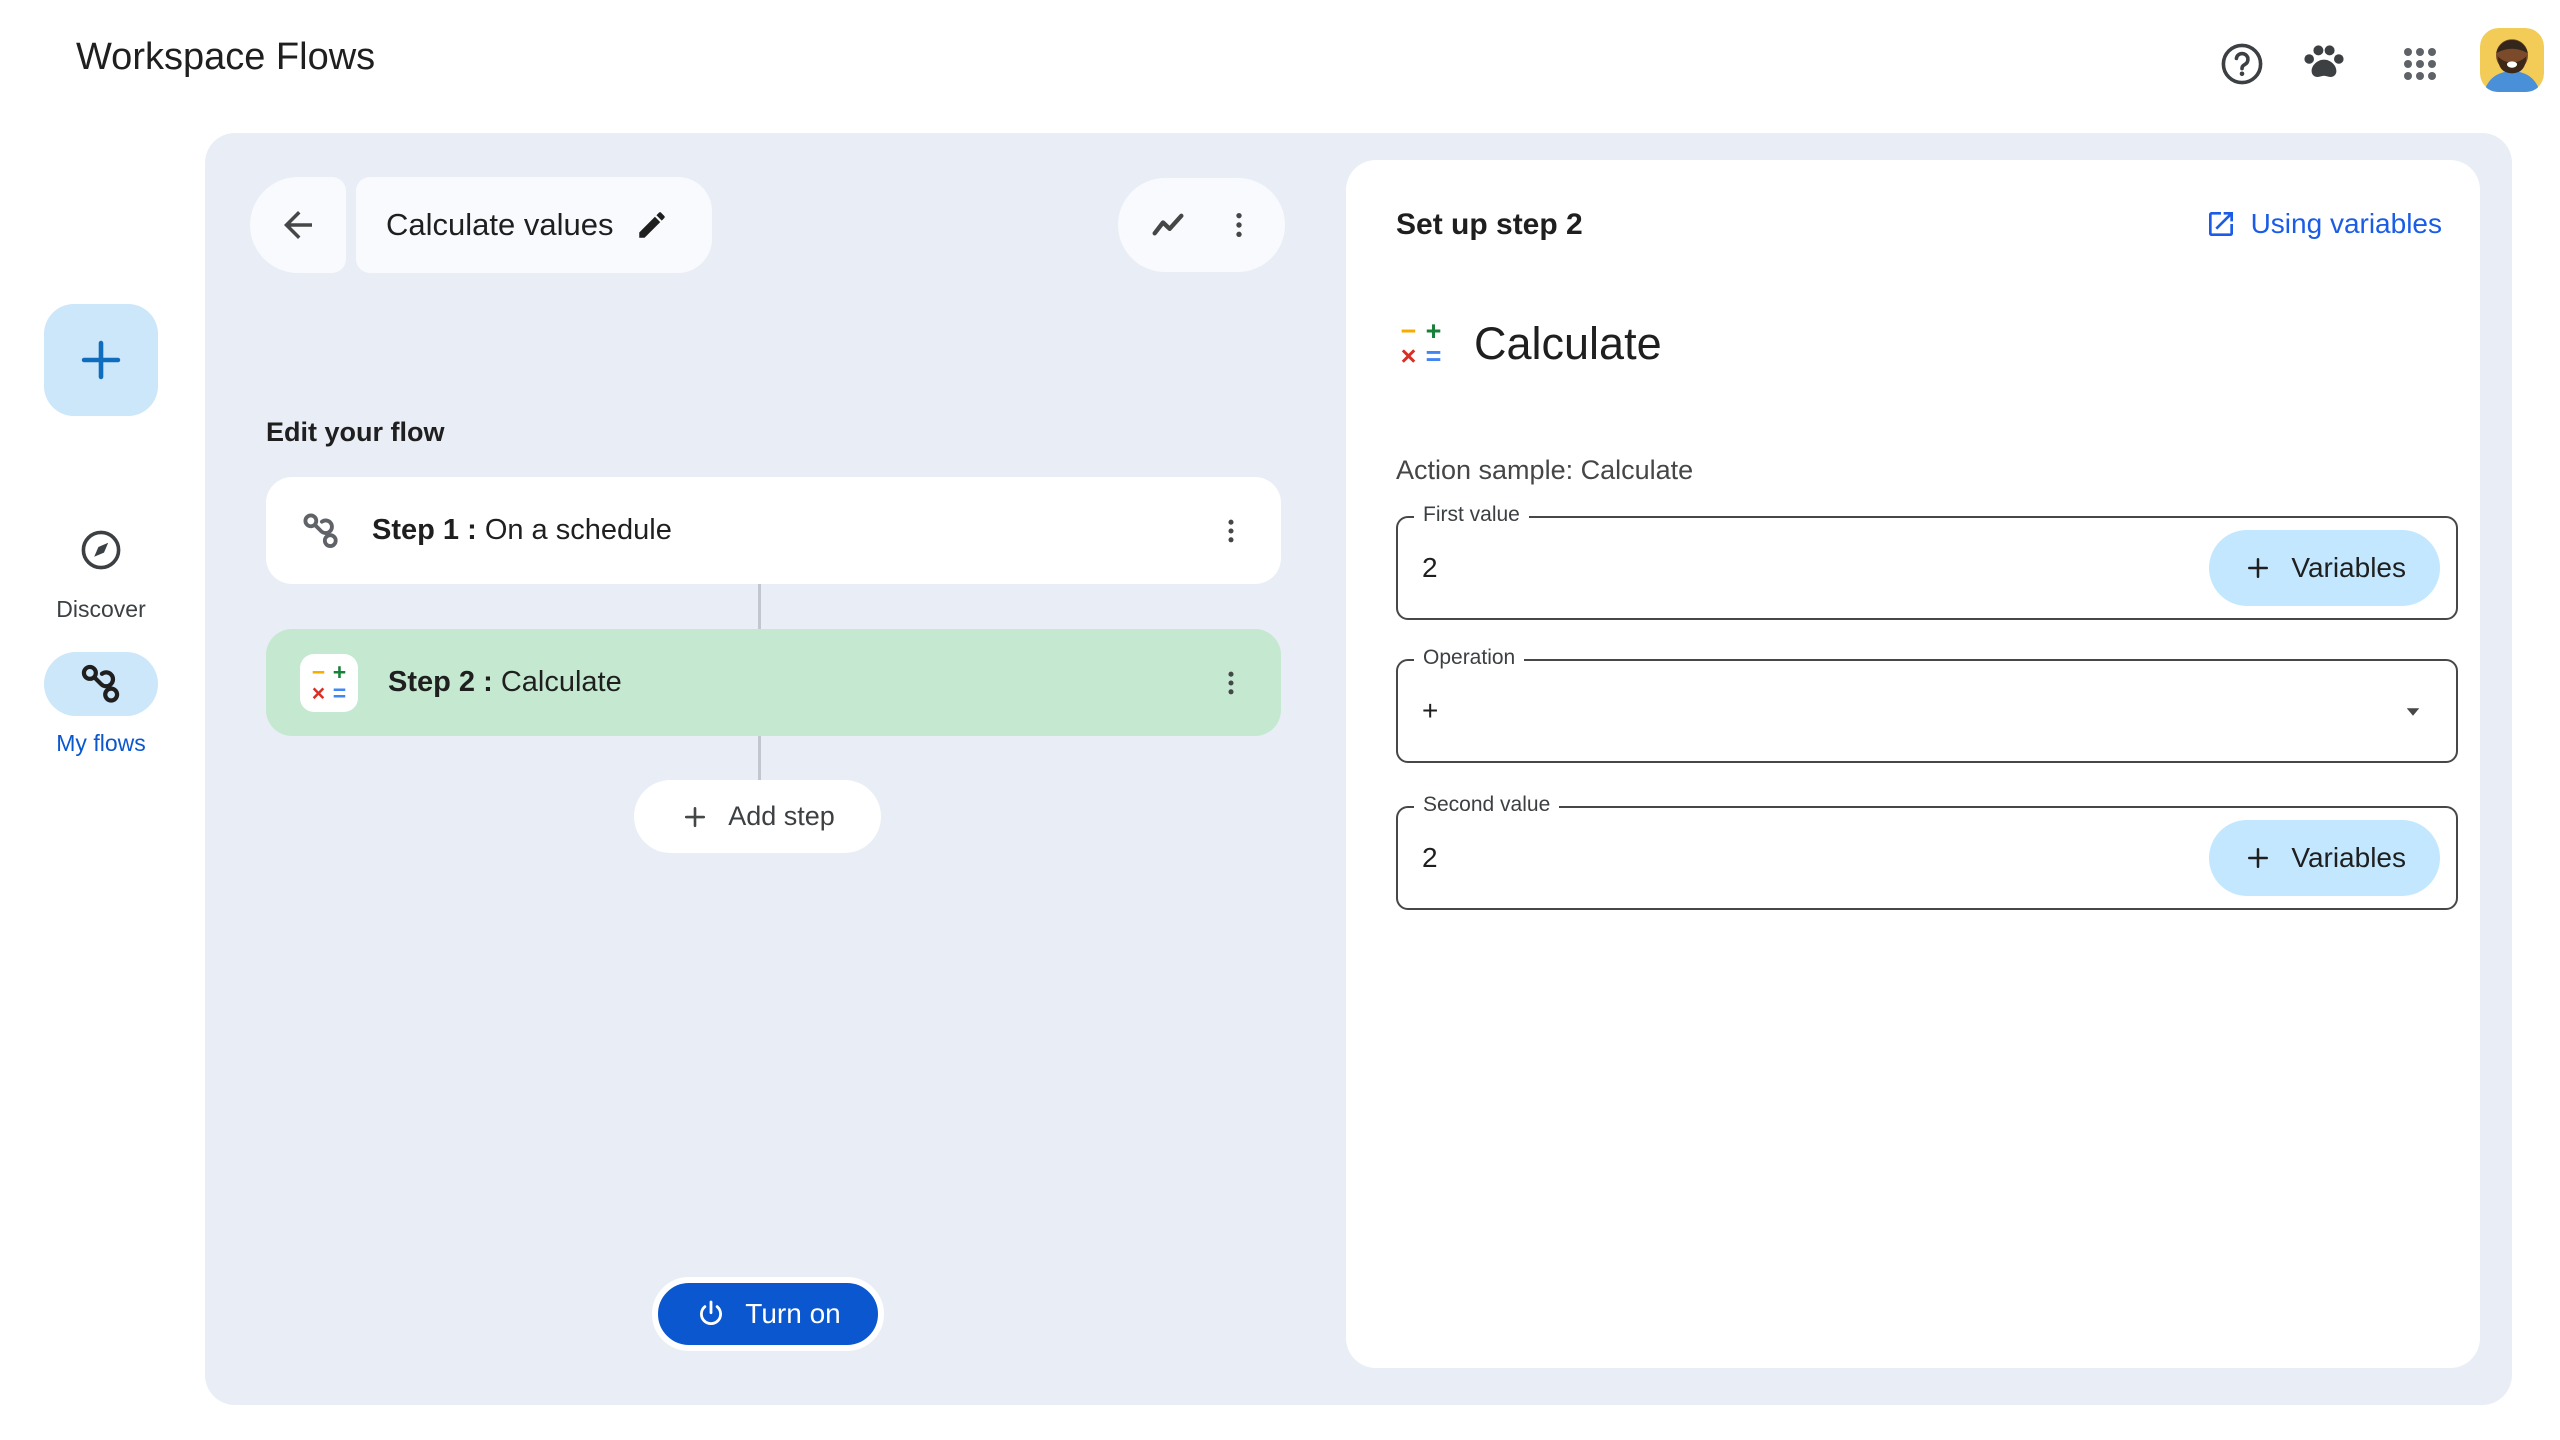 Image resolution: width=2560 pixels, height=1440 pixels. I want to click on sidebar-item-discover: Discover, so click(101, 570).